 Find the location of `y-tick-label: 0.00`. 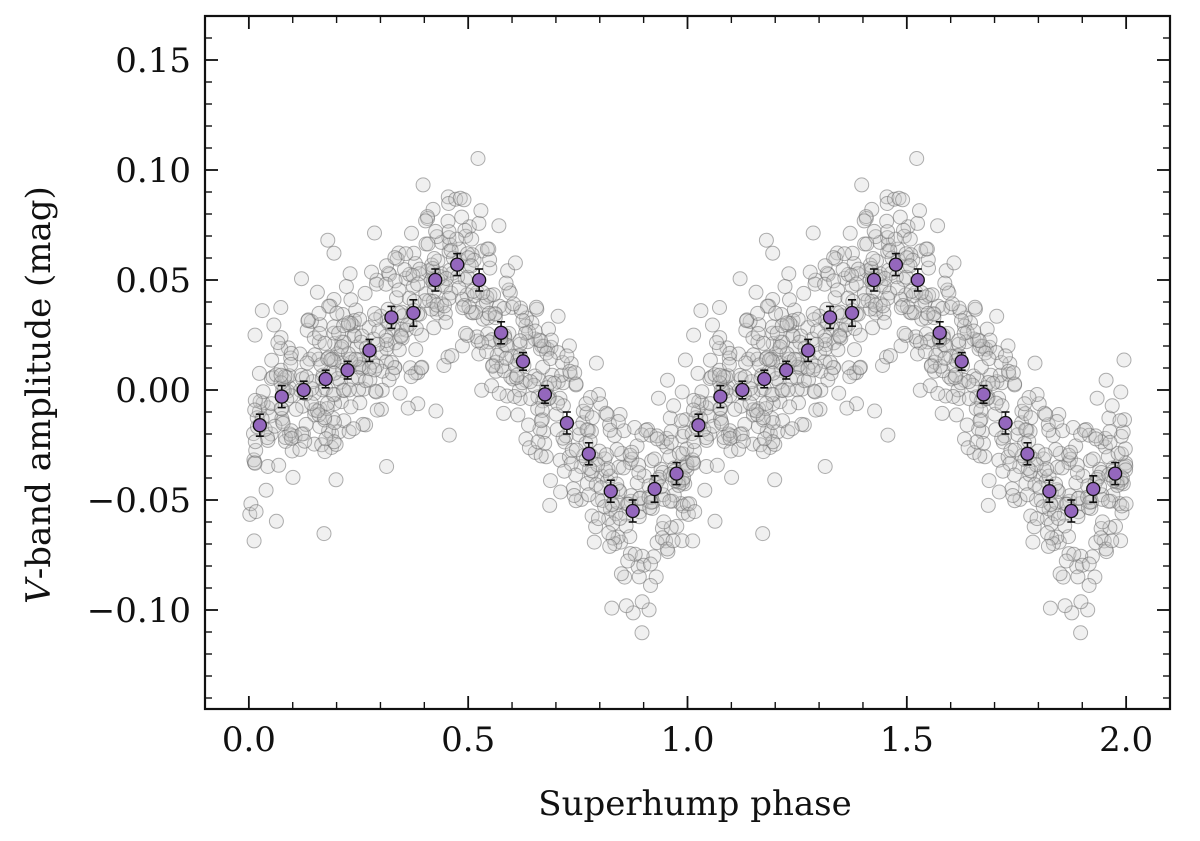

y-tick-label: 0.00 is located at coordinates (153, 391).